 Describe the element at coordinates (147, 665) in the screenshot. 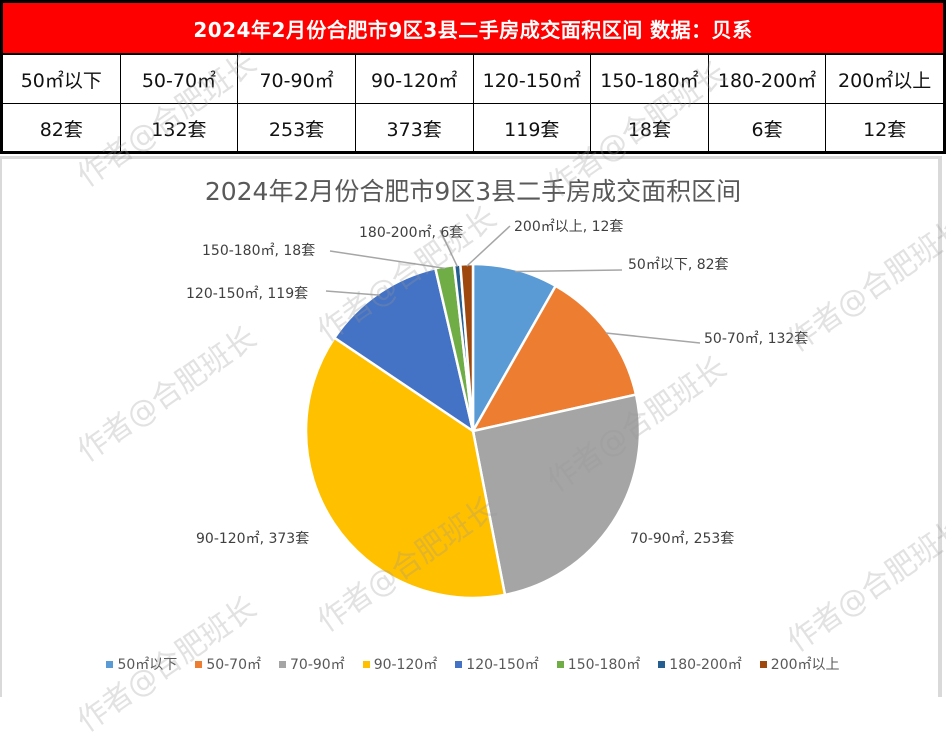

I see `legend-label: 50㎡以下` at that location.